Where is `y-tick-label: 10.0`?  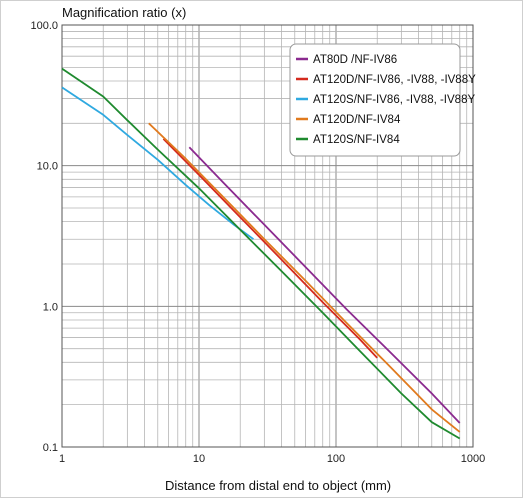 y-tick-label: 10.0 is located at coordinates (47, 167).